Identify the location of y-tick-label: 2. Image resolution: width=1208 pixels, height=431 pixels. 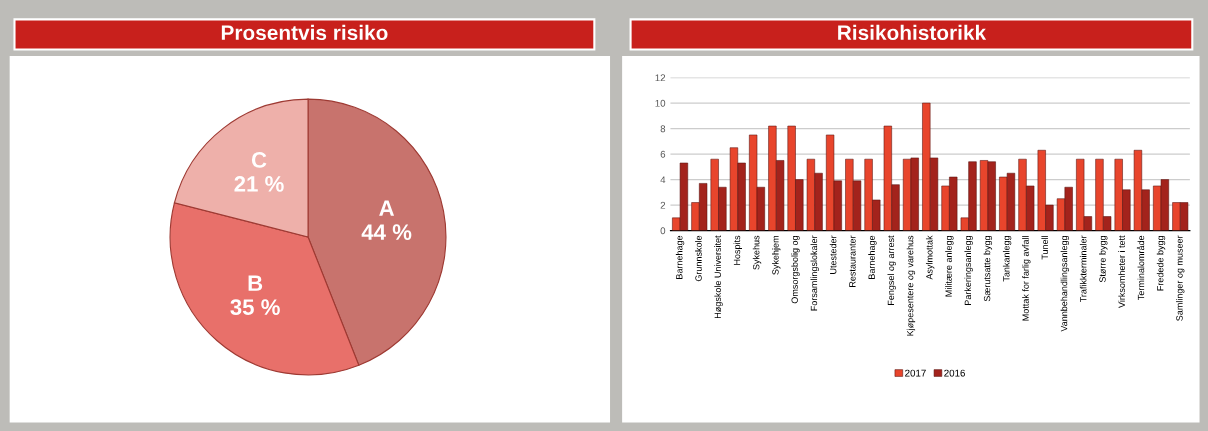
(663, 205).